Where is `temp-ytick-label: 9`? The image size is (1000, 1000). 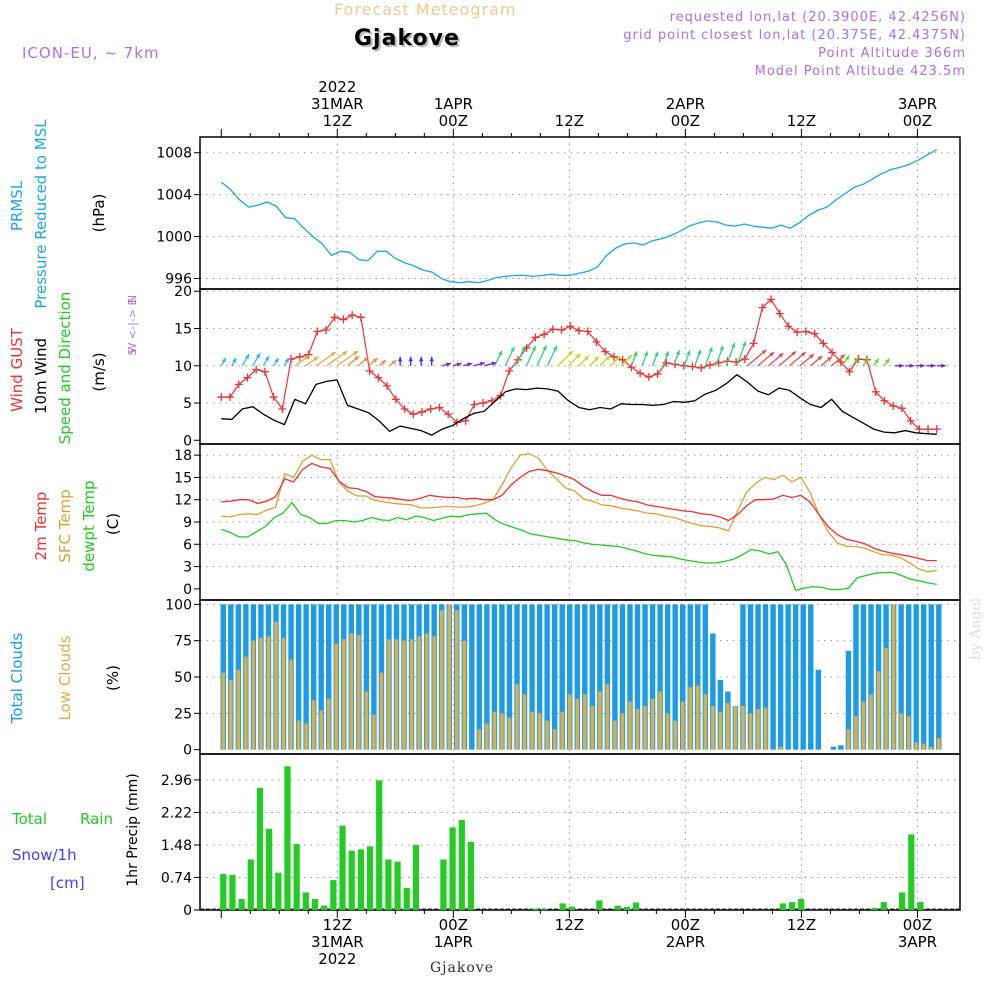 temp-ytick-label: 9 is located at coordinates (187, 523).